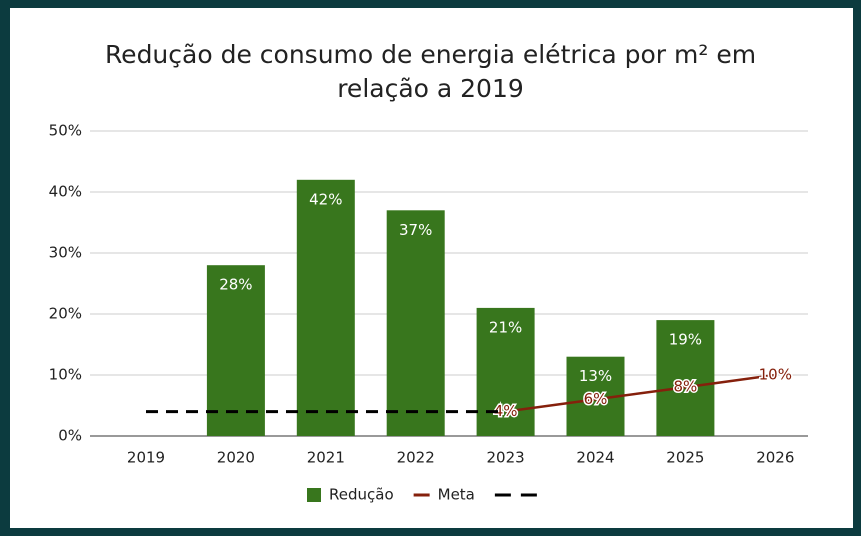  What do you see at coordinates (456, 495) in the screenshot?
I see `legend-label: Meta` at bounding box center [456, 495].